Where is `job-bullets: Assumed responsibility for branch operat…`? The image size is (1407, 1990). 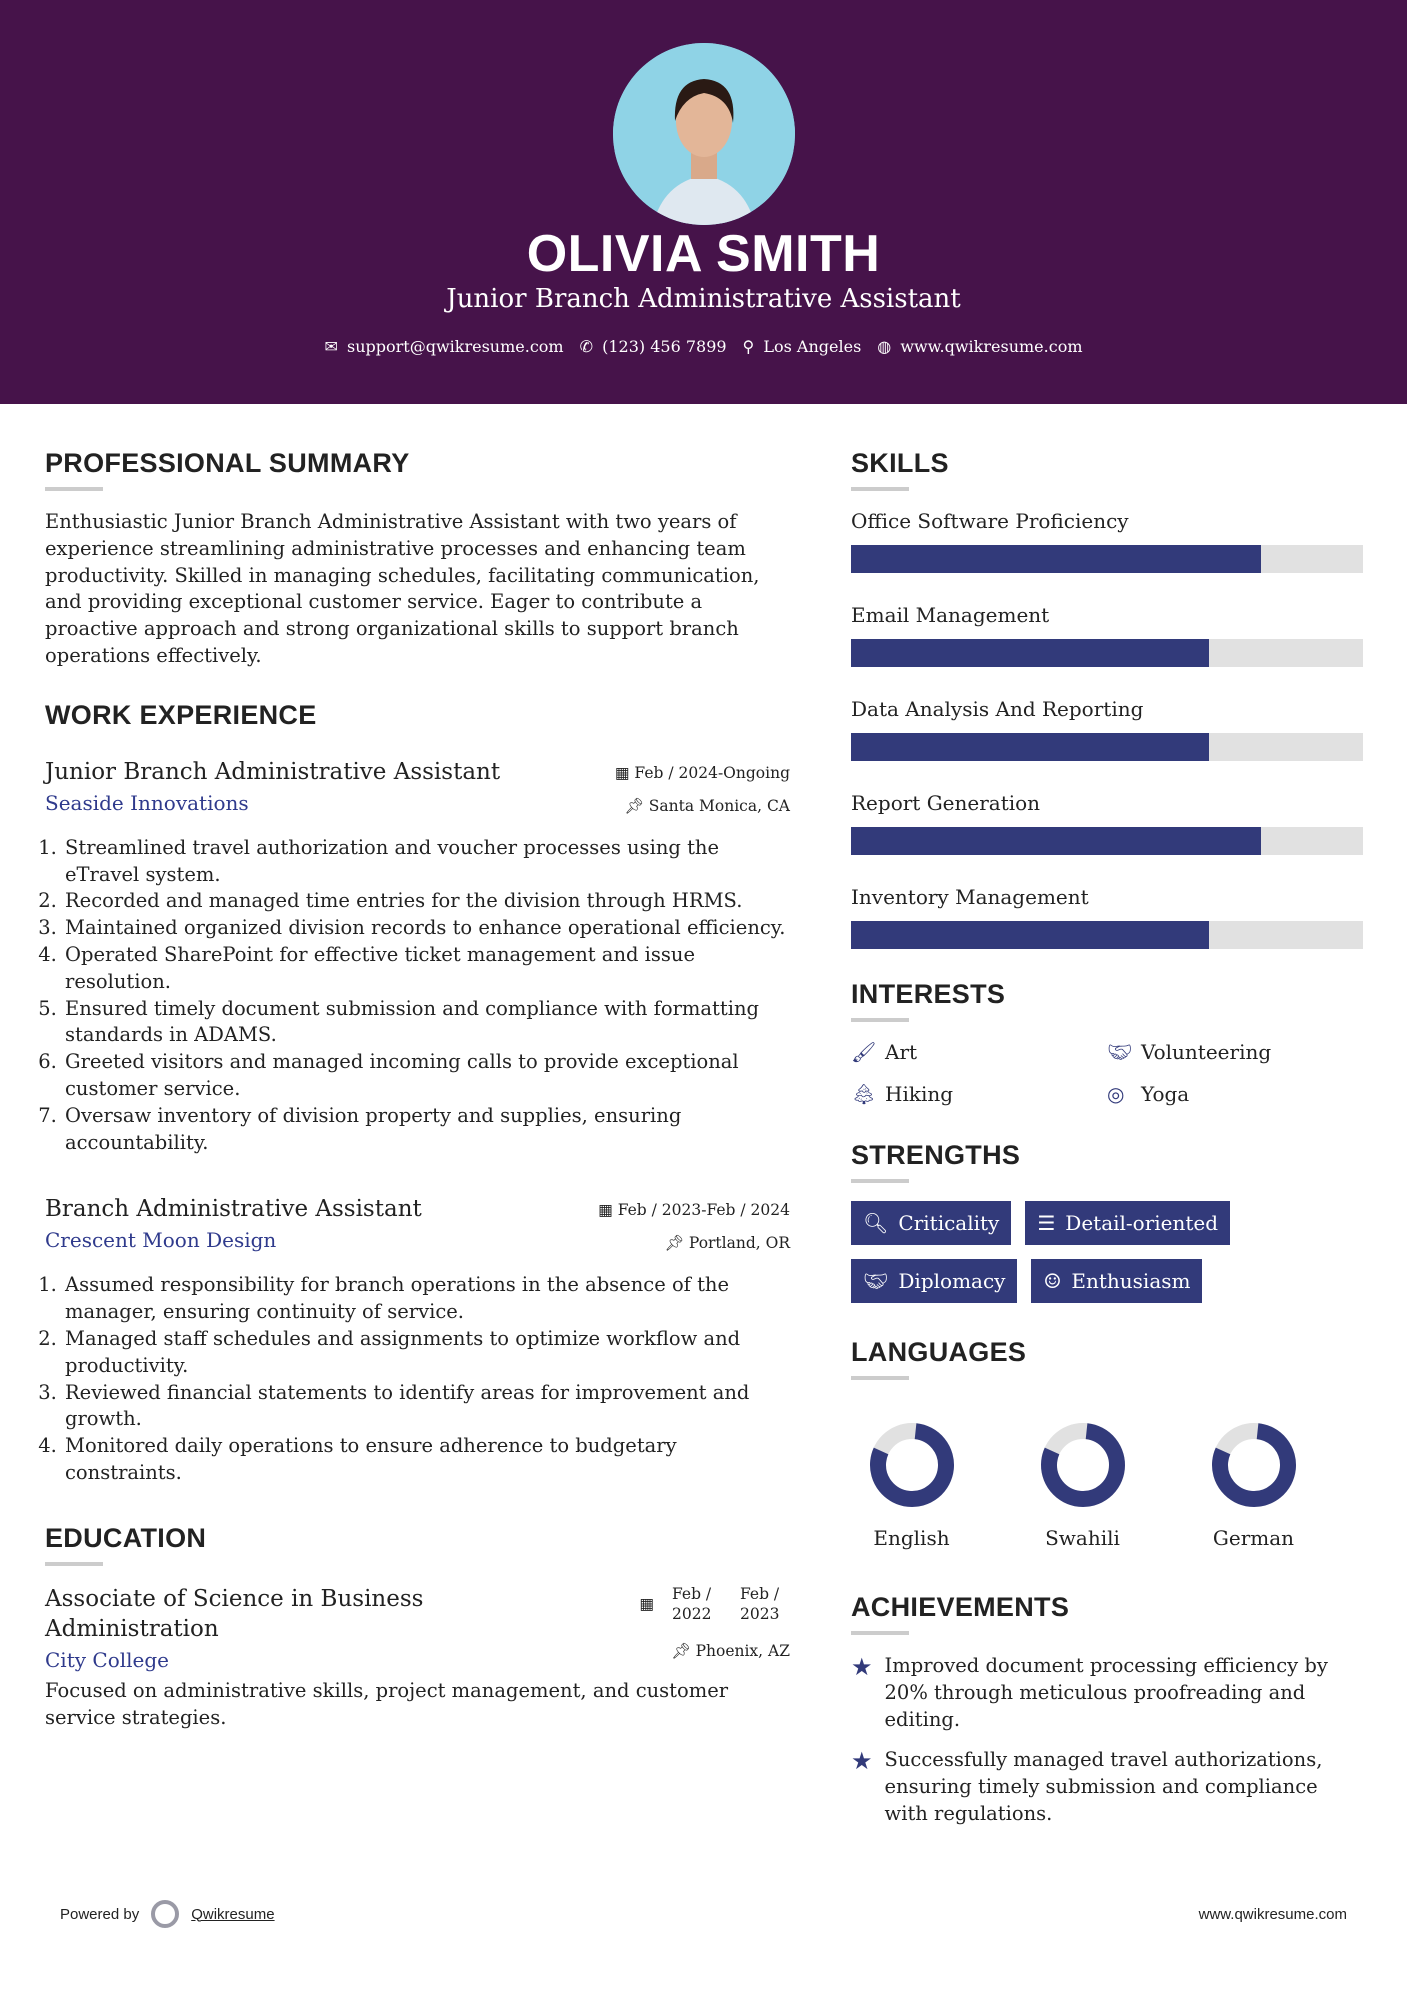 job-bullets: Assumed responsibility for branch operat… is located at coordinates (426, 1379).